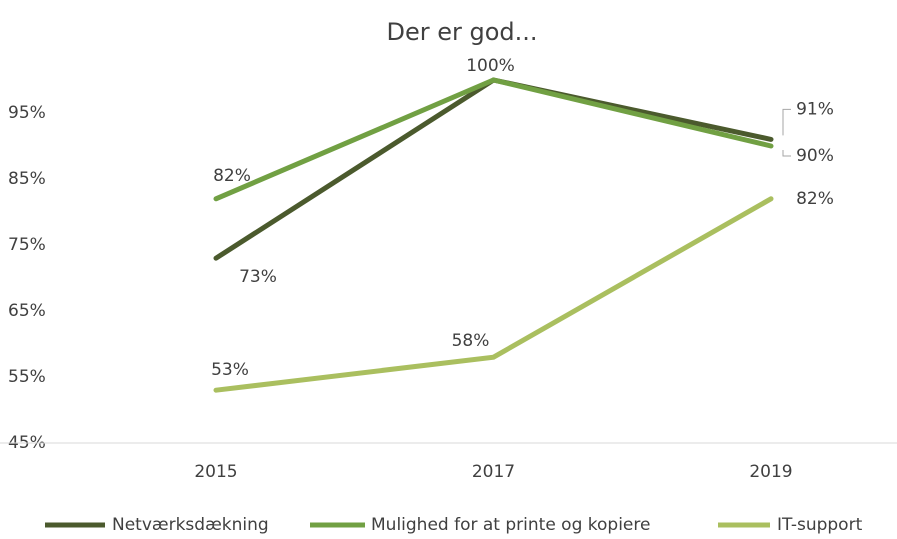 The width and height of the screenshot is (897, 539). Describe the element at coordinates (27, 245) in the screenshot. I see `y-tick-label: 75%` at that location.